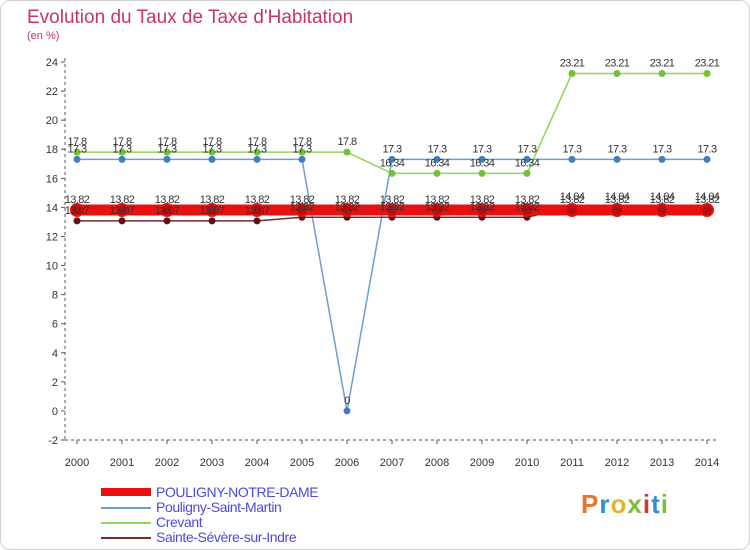 Image resolution: width=750 pixels, height=550 pixels. What do you see at coordinates (53, 441) in the screenshot?
I see `y-tick-label: -2` at bounding box center [53, 441].